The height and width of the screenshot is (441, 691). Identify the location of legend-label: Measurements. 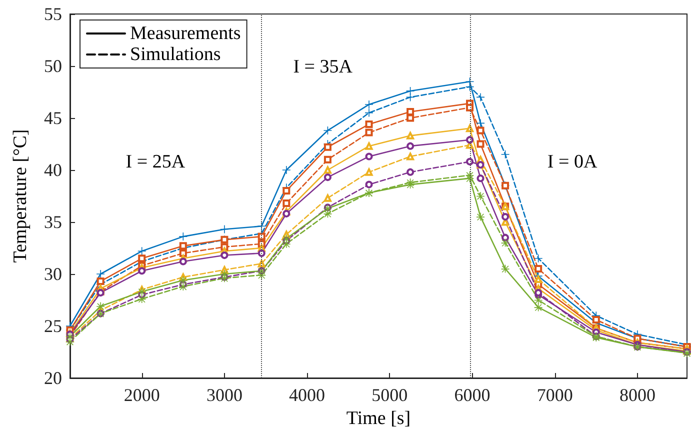
(185, 33).